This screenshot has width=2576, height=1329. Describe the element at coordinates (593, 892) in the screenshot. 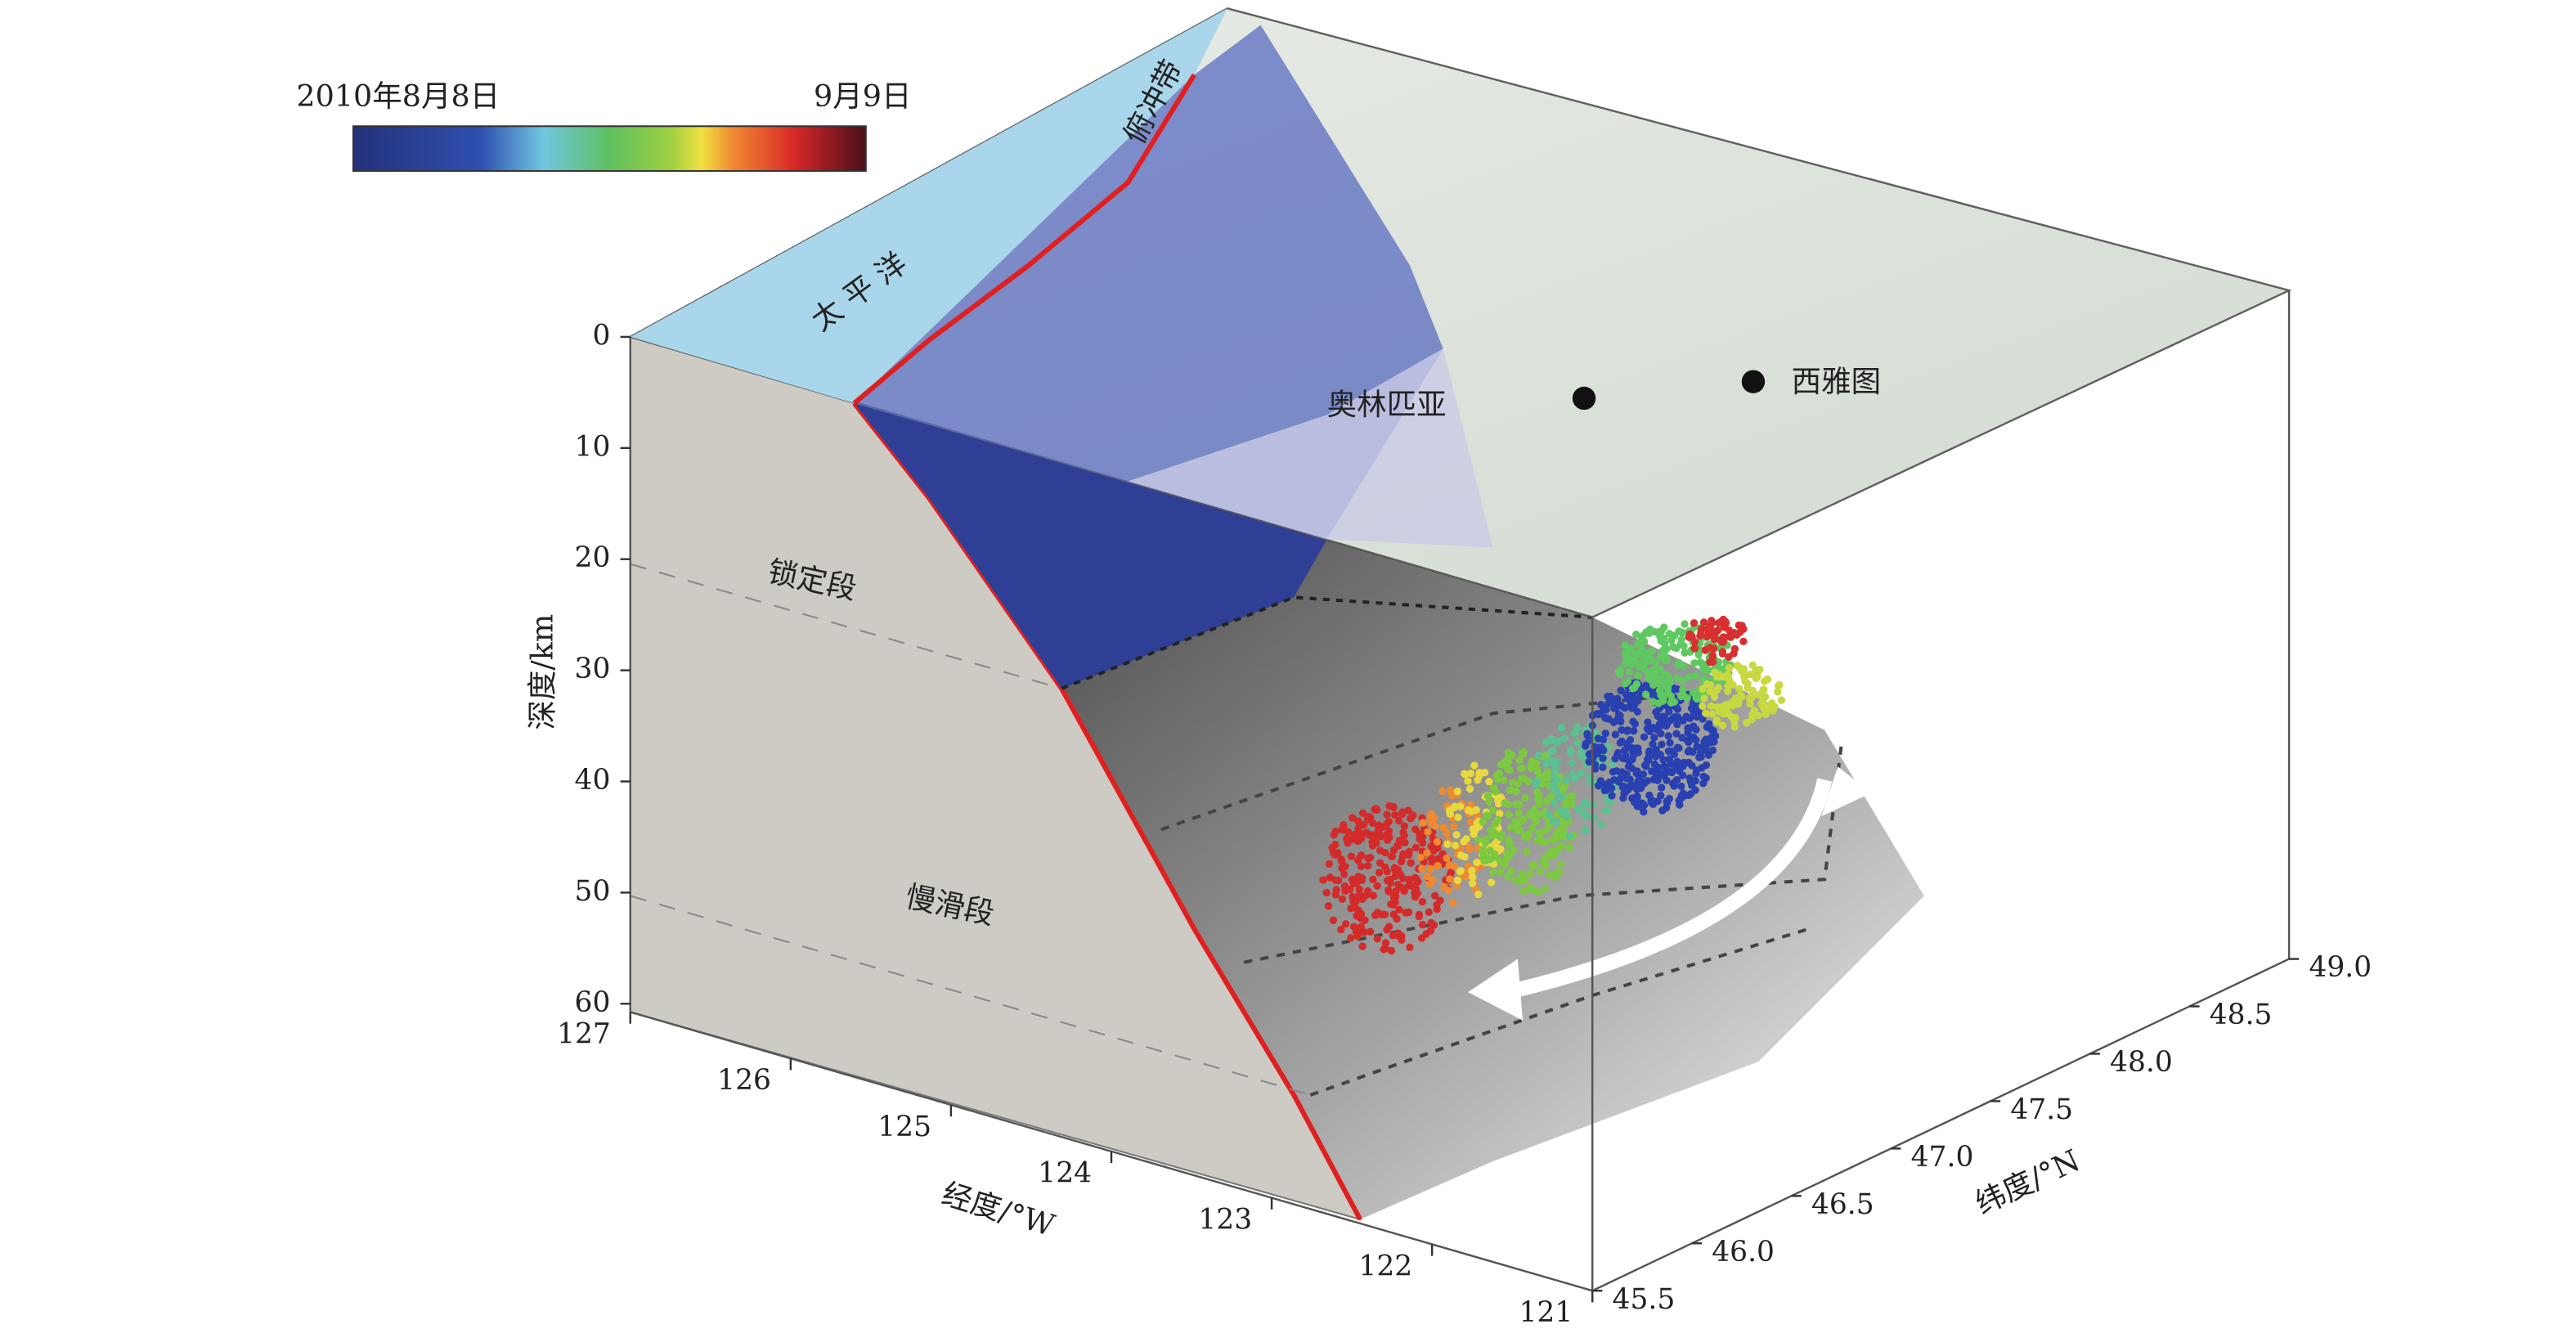

I see `tick-label: 50` at that location.